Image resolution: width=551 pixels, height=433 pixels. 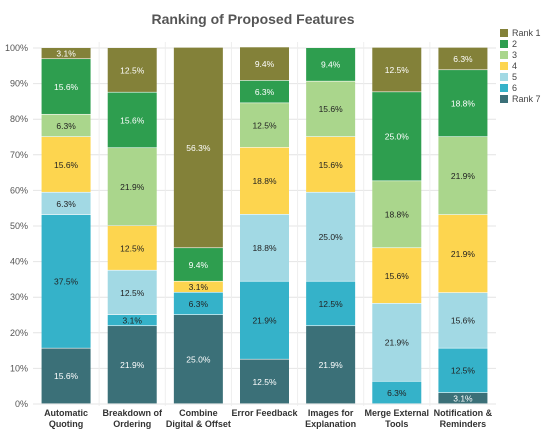 I want to click on data-label: 9.4%, so click(x=265, y=64).